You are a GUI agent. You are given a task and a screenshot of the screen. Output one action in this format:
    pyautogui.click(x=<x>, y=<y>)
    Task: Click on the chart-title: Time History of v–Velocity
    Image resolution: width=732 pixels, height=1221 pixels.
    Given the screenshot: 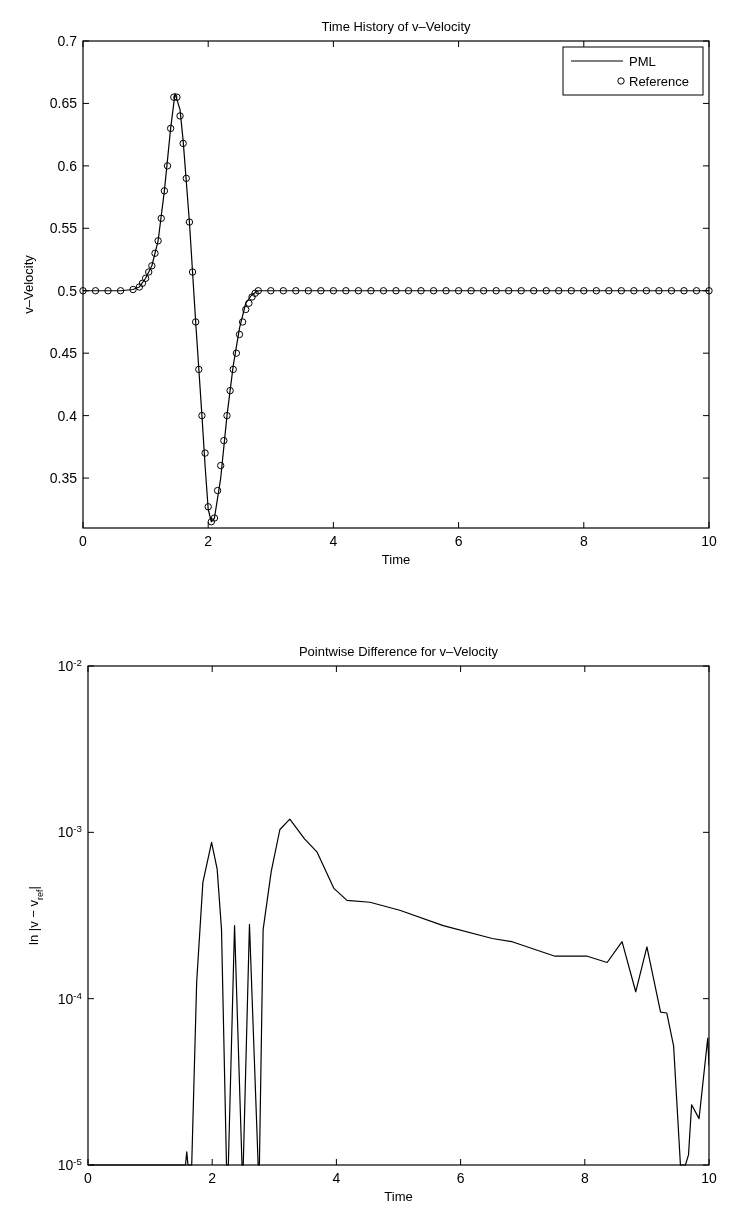 What is the action you would take?
    pyautogui.click(x=396, y=26)
    